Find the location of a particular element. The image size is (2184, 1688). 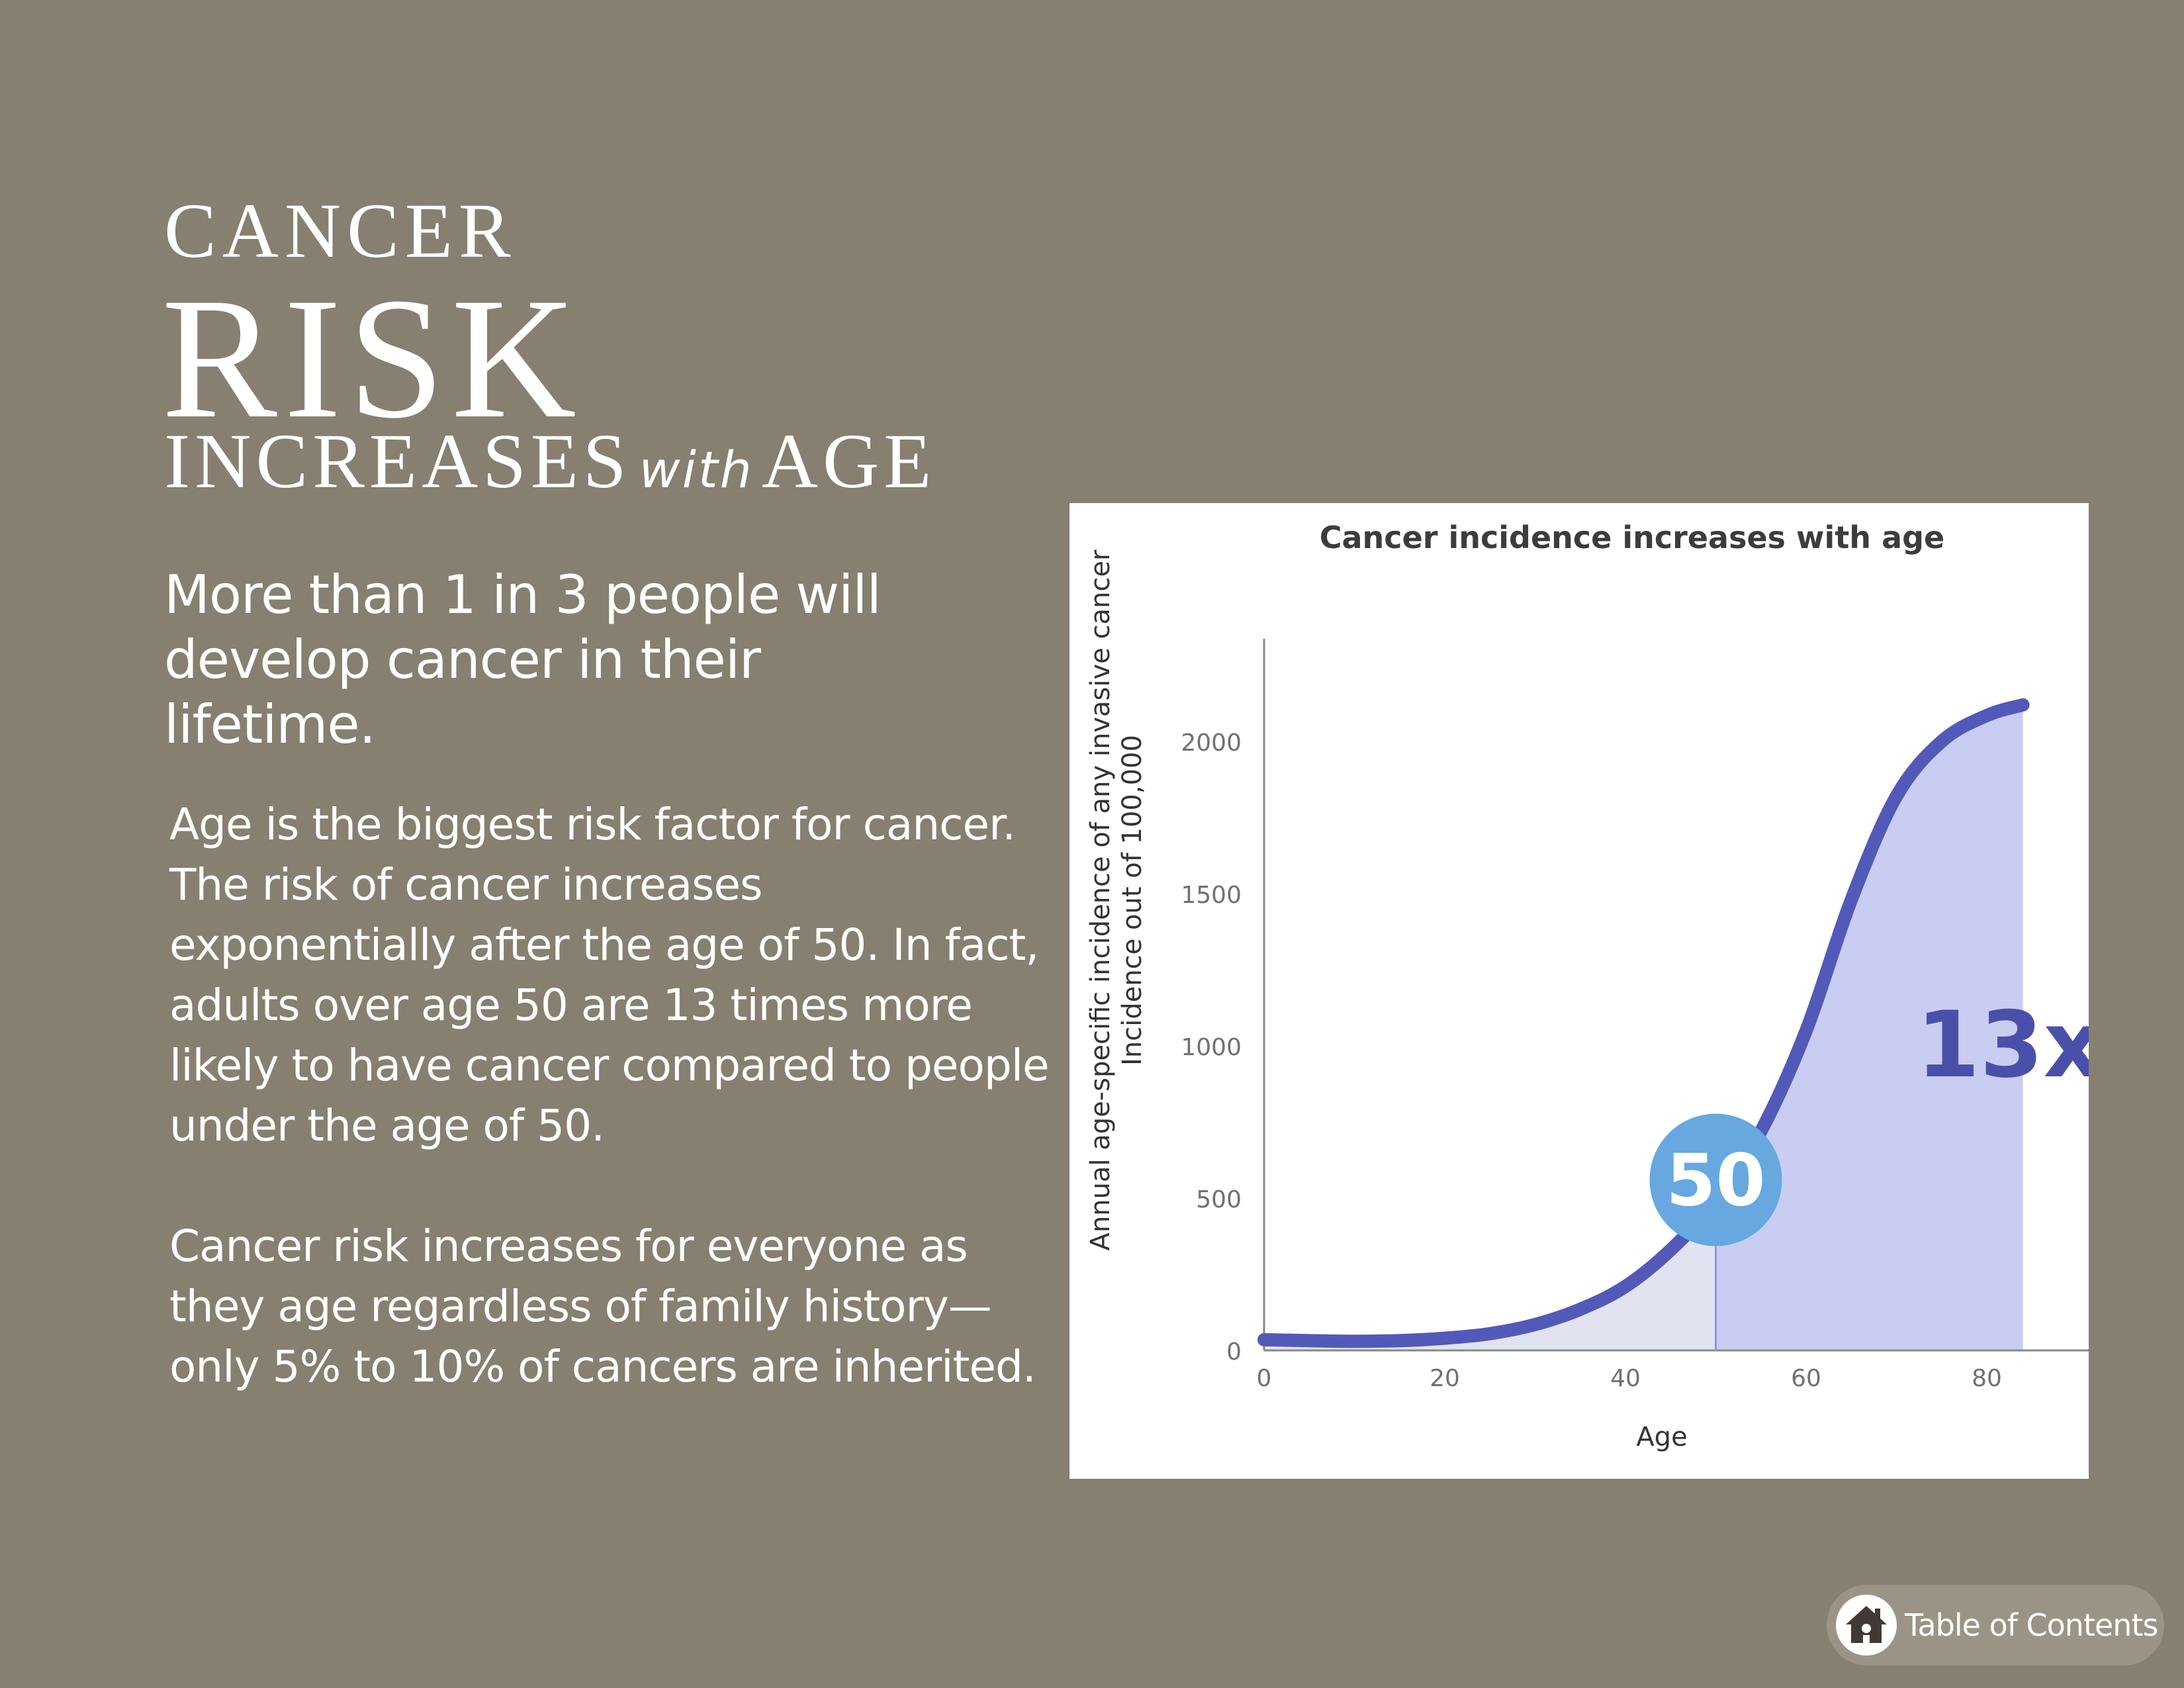

title-age: AGE is located at coordinates (849, 461).